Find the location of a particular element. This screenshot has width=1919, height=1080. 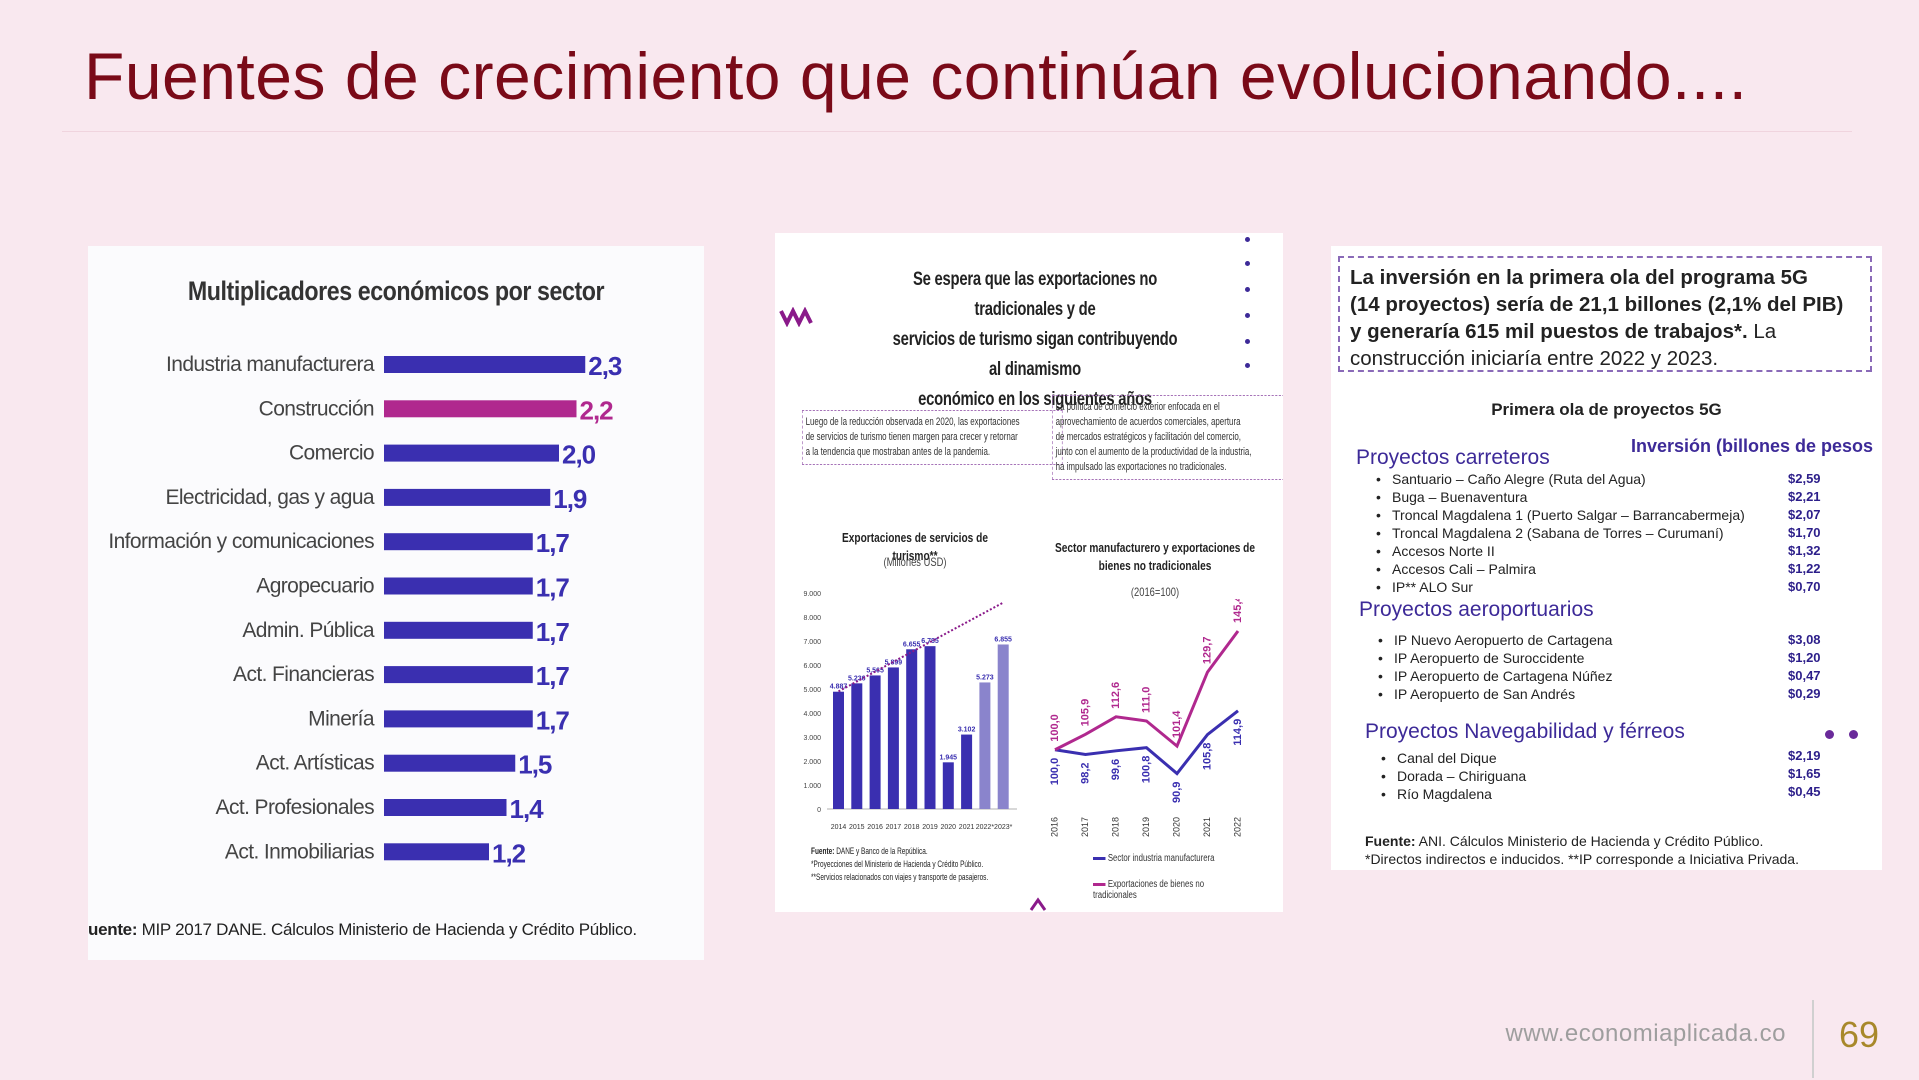

point-value-label: 112,6 is located at coordinates (1116, 695).